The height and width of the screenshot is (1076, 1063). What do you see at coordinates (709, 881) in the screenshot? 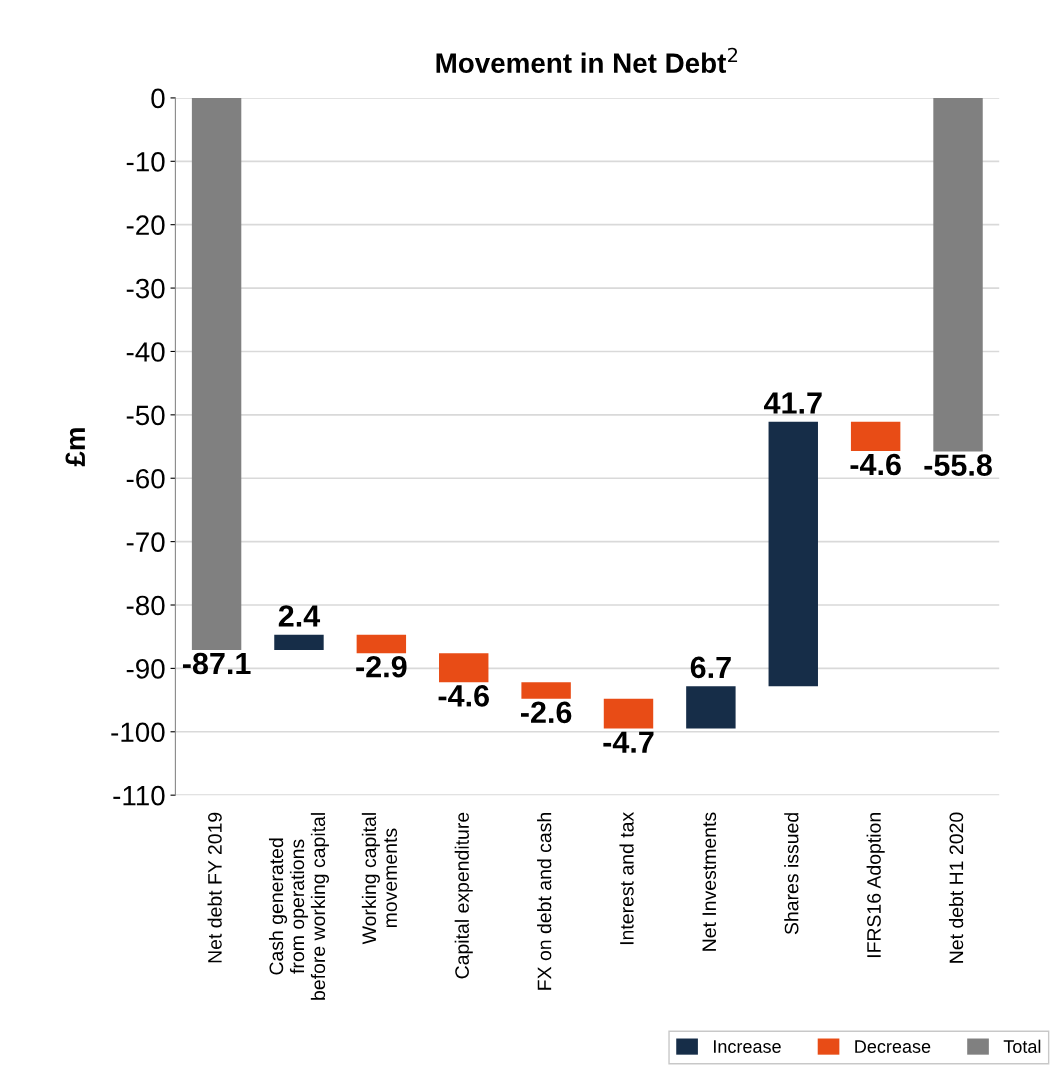
I see `x-tick-label: Net Investments` at bounding box center [709, 881].